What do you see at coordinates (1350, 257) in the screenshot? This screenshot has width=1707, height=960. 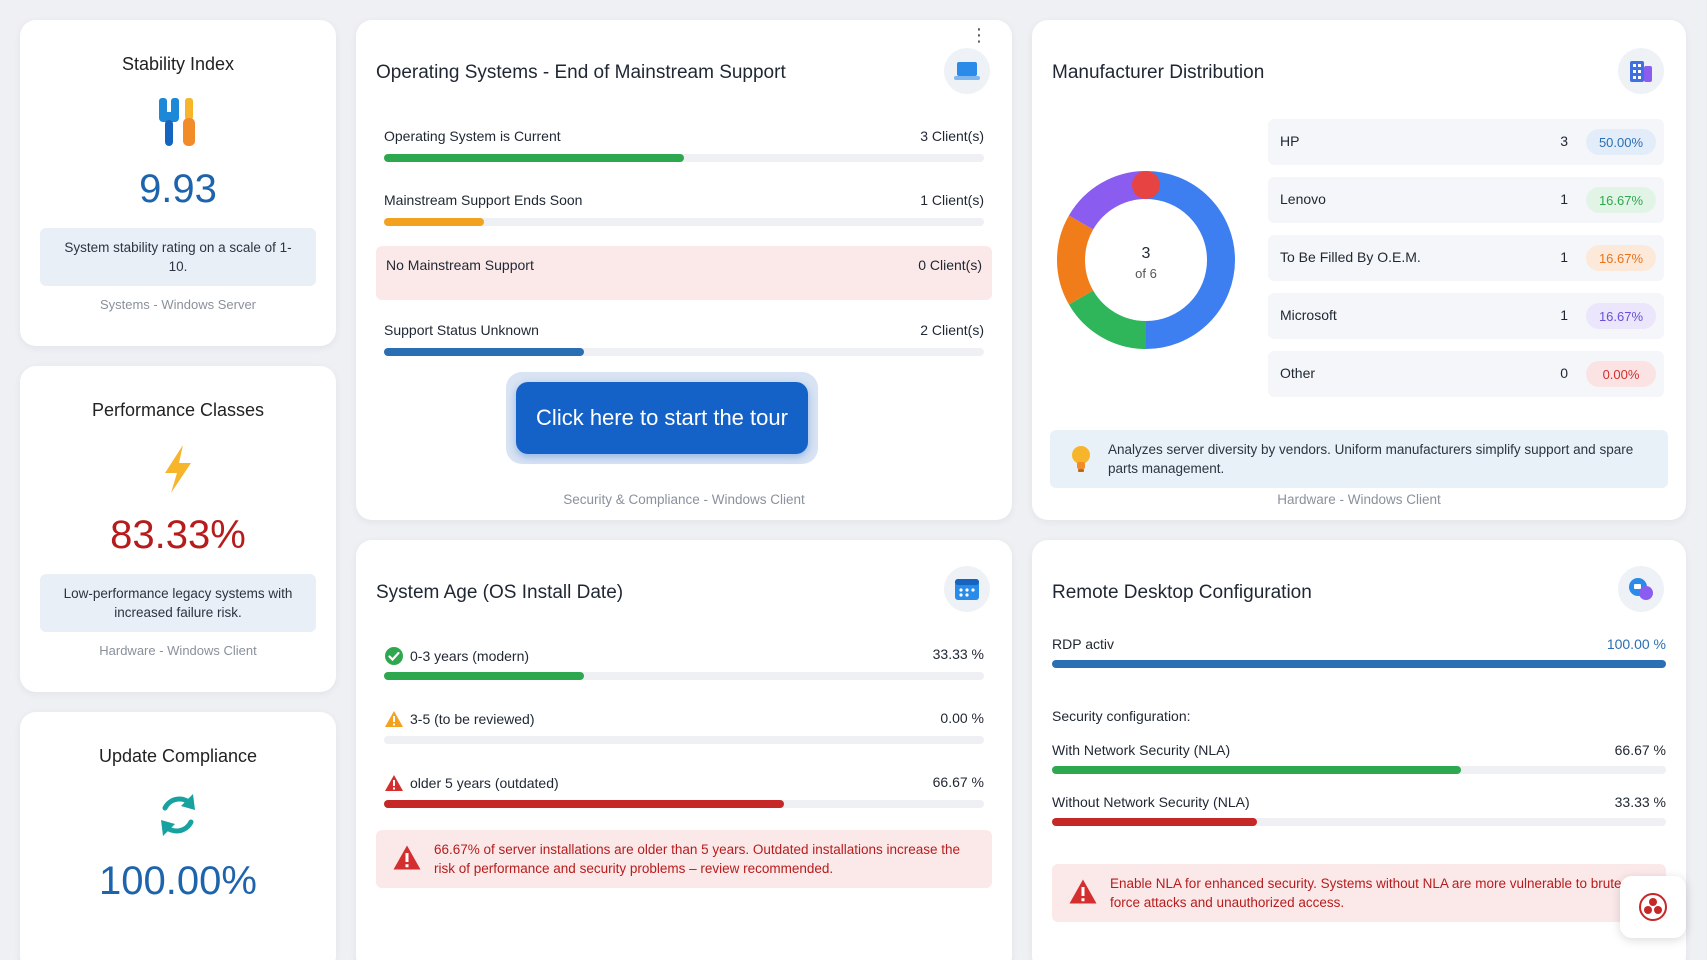 I see `manufacturer-name: To Be Filled By O.E.M.` at bounding box center [1350, 257].